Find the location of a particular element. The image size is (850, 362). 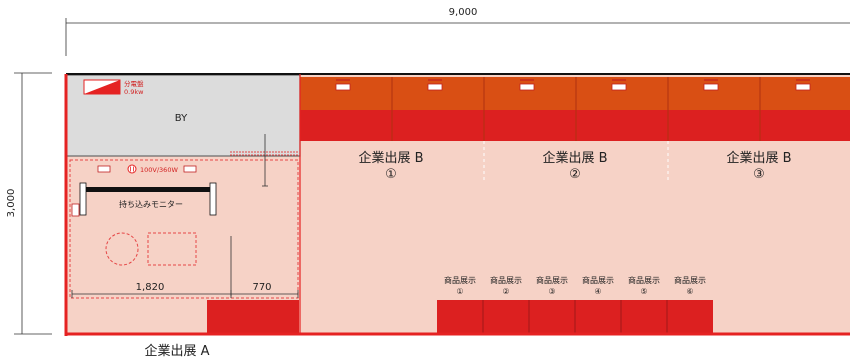

zone-a-dimension-left: 1,820 is located at coordinates (150, 287).